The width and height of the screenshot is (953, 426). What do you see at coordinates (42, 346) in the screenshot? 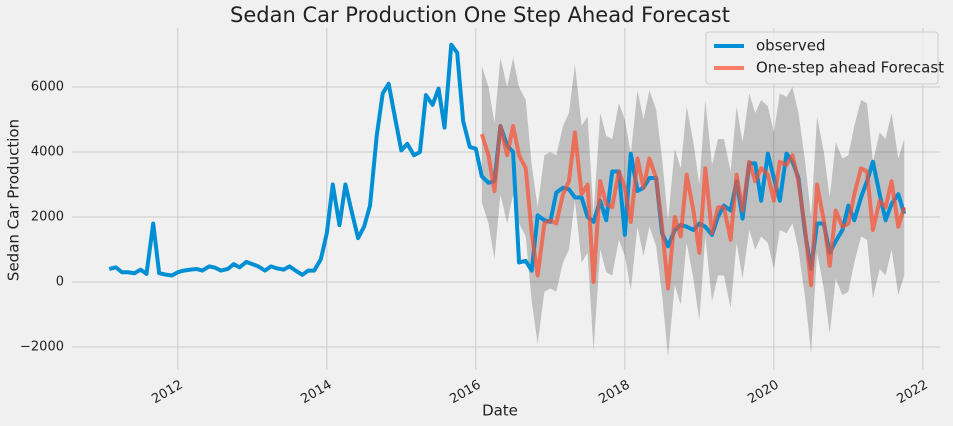
I see `y-tick-label: −2000` at bounding box center [42, 346].